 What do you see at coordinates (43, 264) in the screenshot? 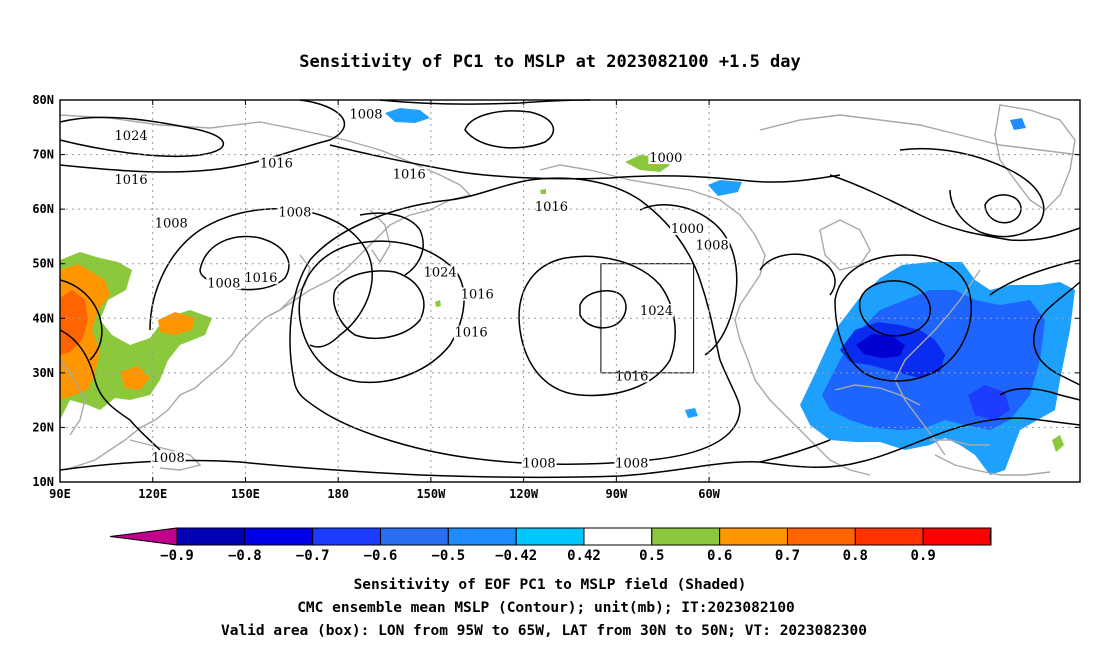
I see `lat-tick-label: 50N` at bounding box center [43, 264].